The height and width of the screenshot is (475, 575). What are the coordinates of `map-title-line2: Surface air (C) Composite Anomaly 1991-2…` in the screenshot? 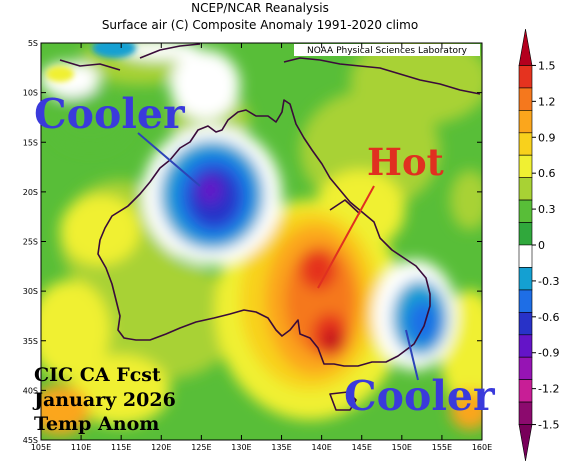 It's located at (260, 25).